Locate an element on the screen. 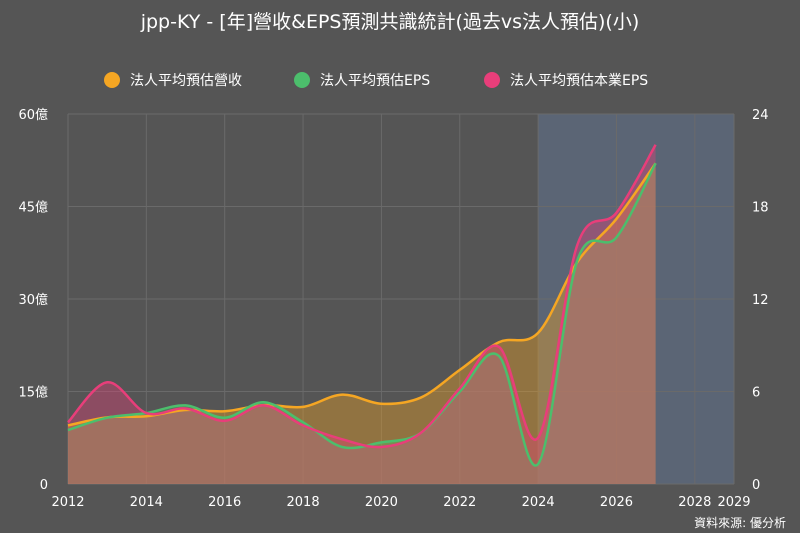 The height and width of the screenshot is (533, 800). y-axis-right: 0 6 12 18 24 is located at coordinates (760, 300).